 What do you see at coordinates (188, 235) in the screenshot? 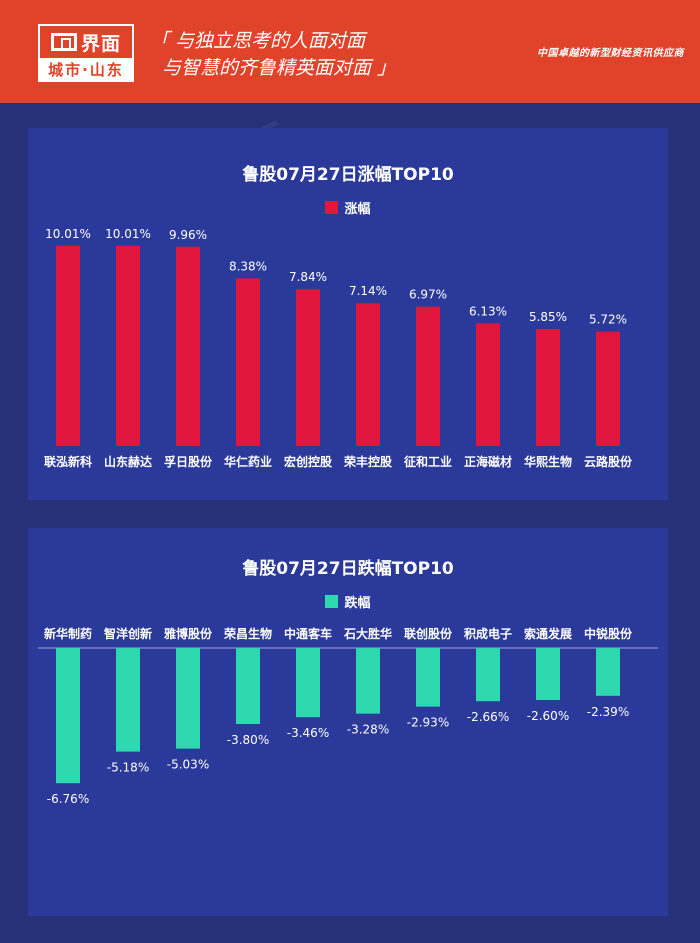
I see `data-label-gain: 9.96%` at bounding box center [188, 235].